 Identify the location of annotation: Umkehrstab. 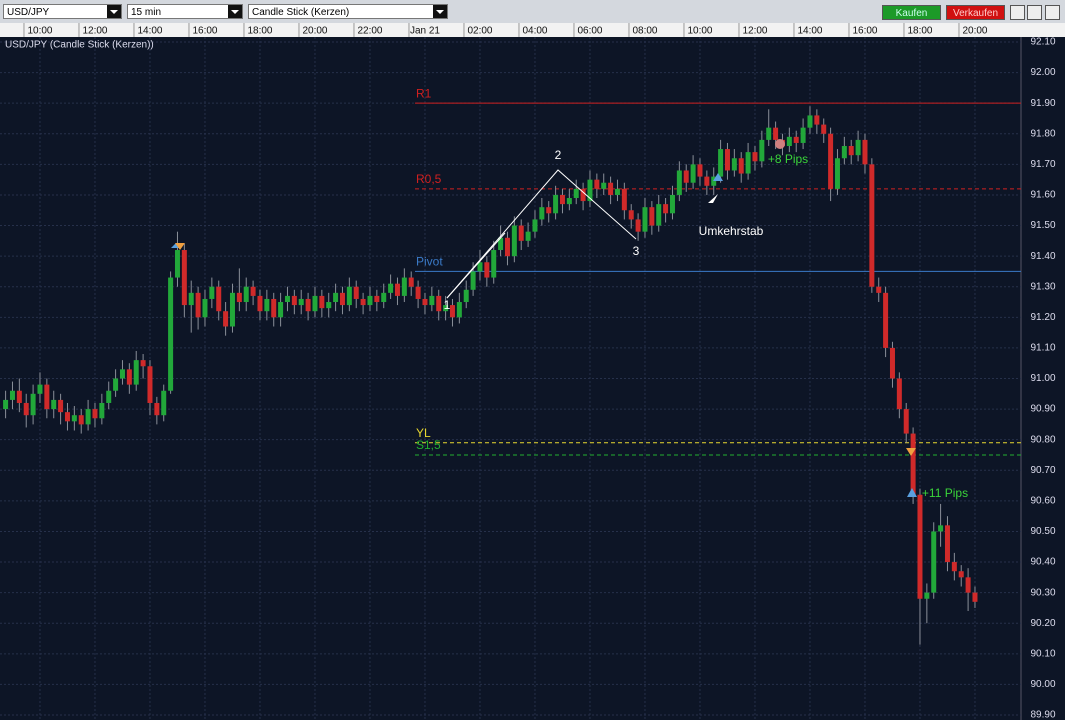
(731, 231).